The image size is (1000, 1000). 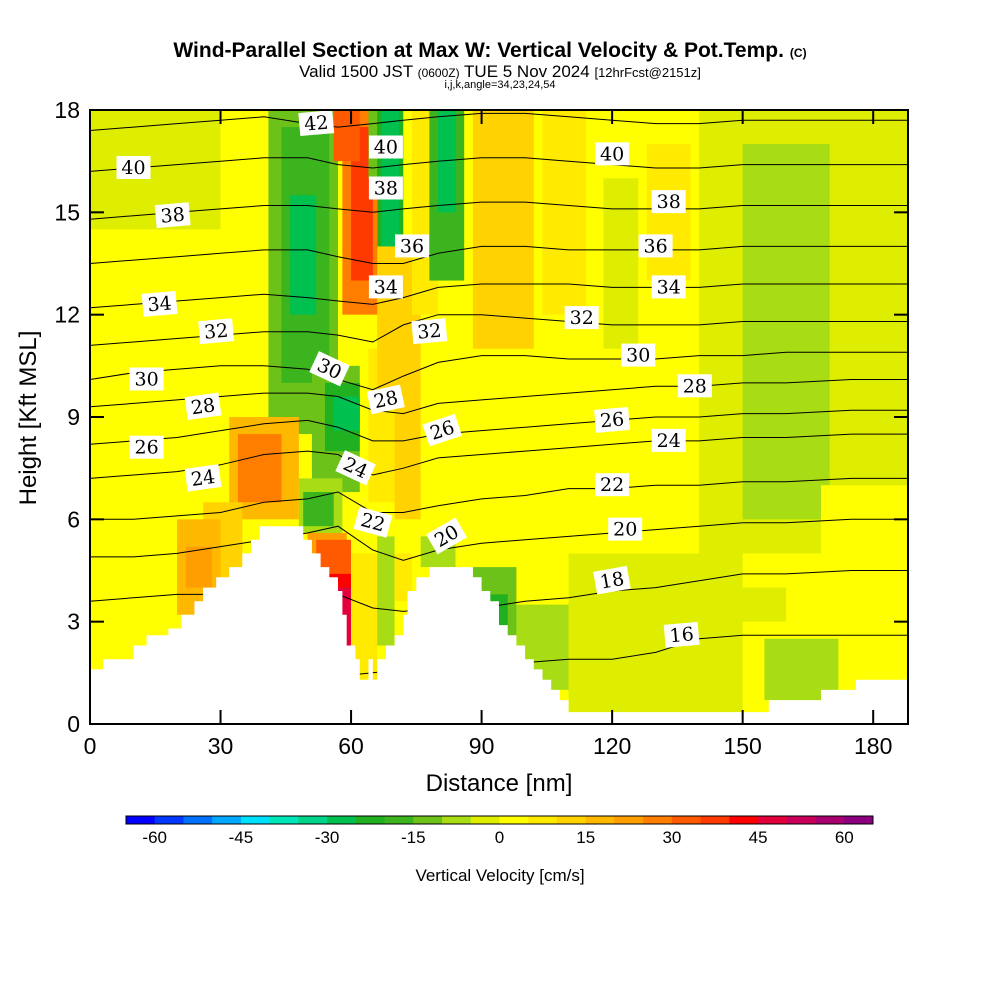 I want to click on y-tick-label: 6, so click(x=73, y=519).